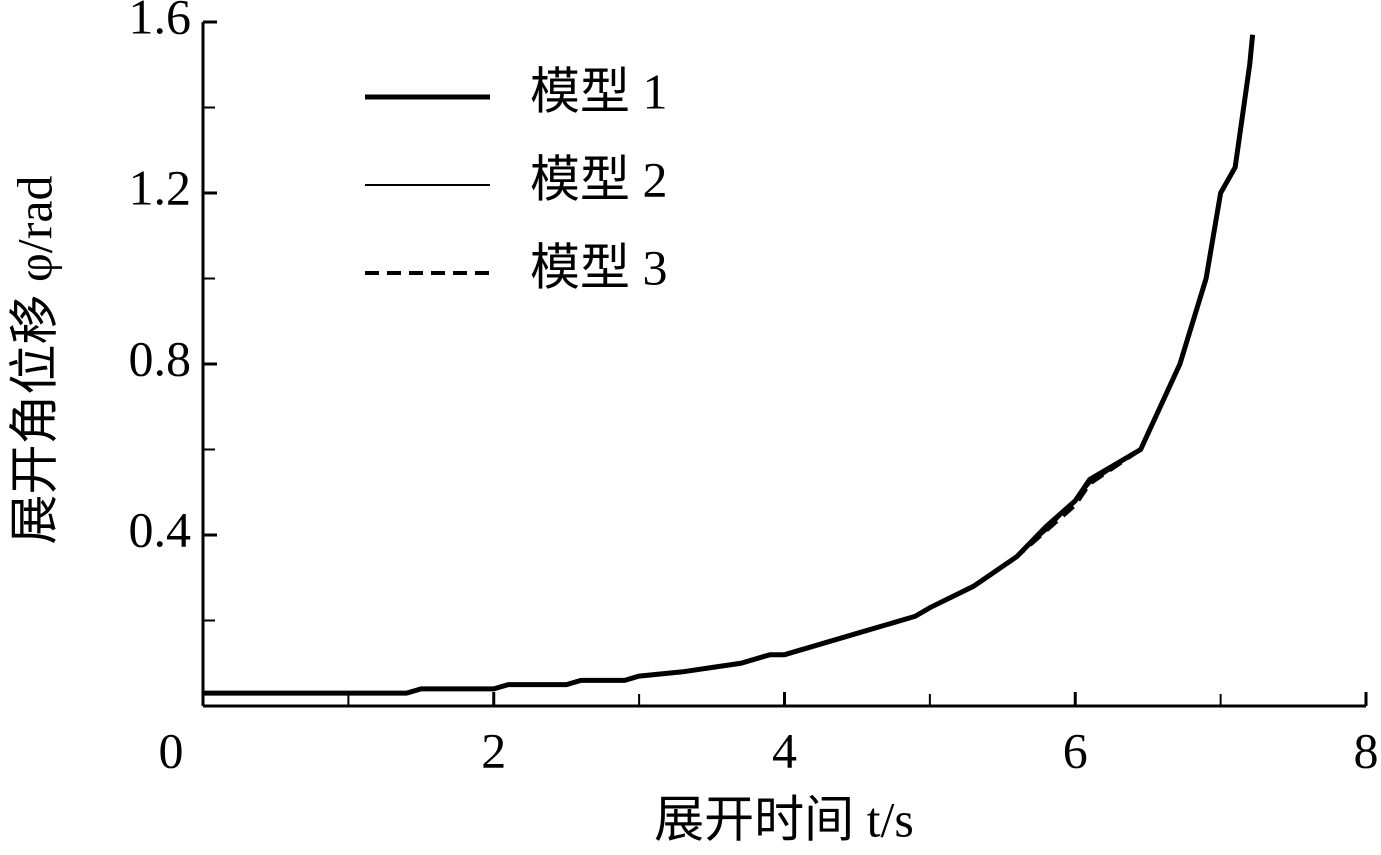 The height and width of the screenshot is (855, 1381). Describe the element at coordinates (784, 819) in the screenshot. I see `x-axis-label: 展开时间 t/s` at that location.